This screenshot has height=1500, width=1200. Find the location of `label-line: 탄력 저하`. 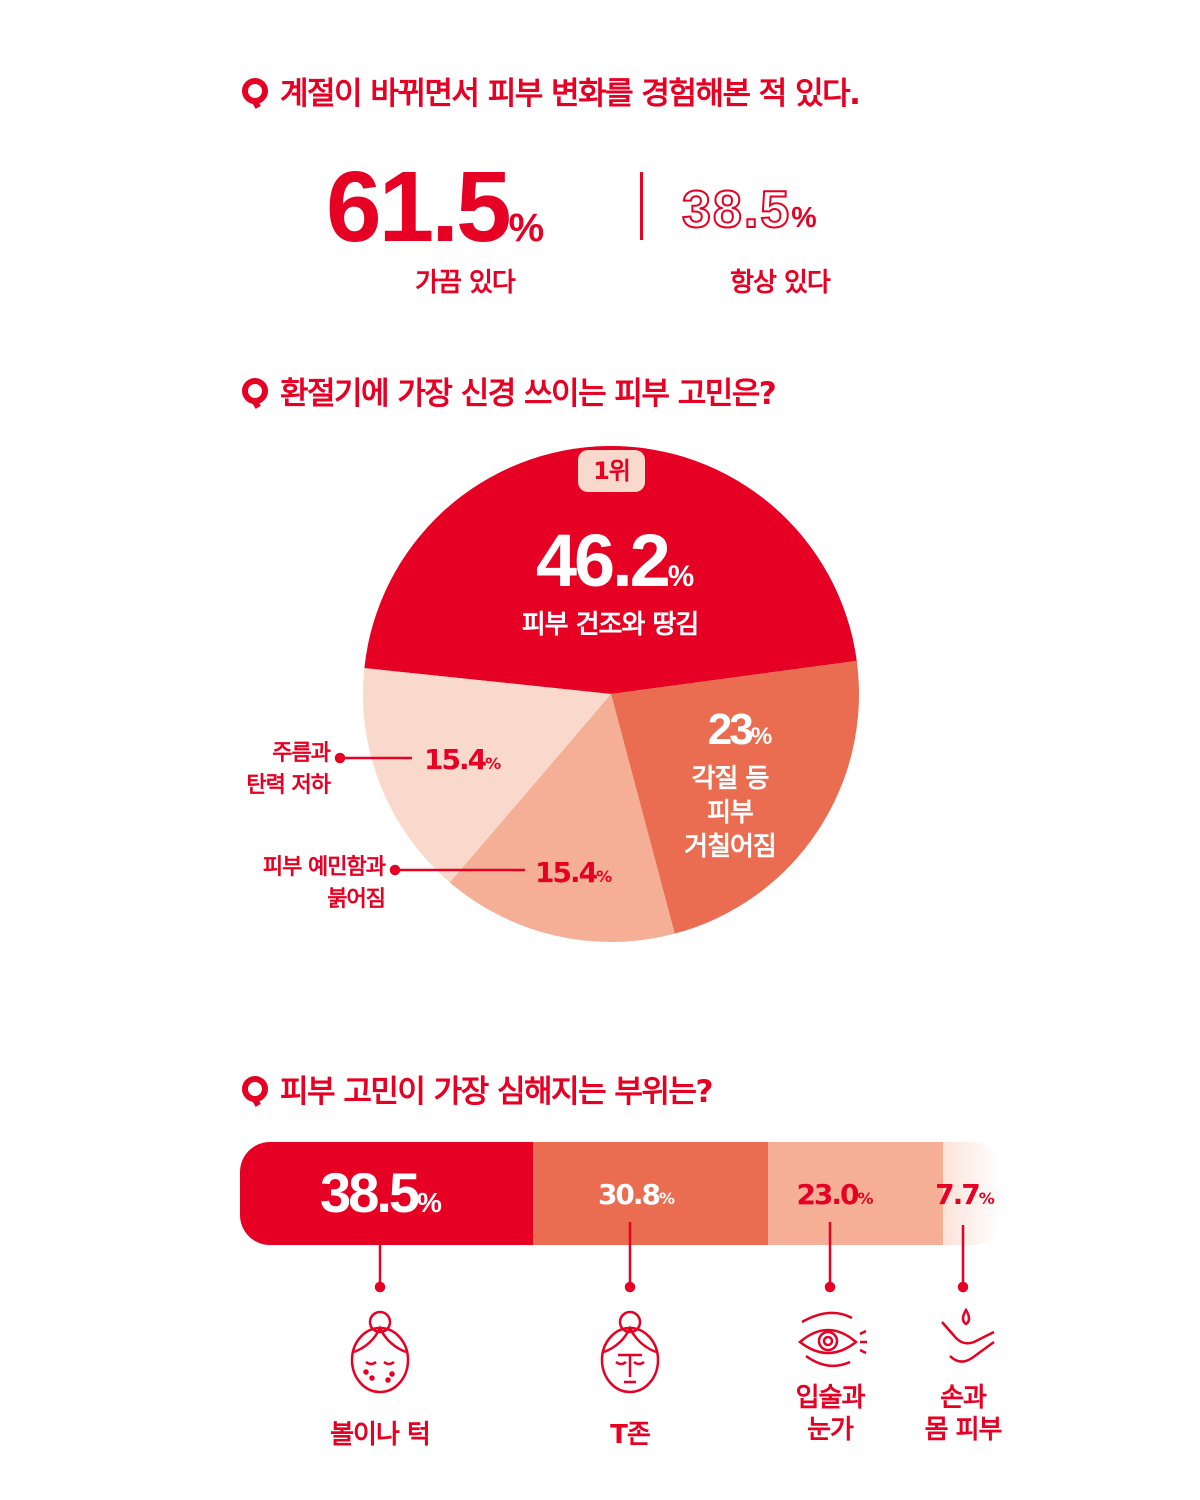

label-line: 탄력 저하 is located at coordinates (288, 785).